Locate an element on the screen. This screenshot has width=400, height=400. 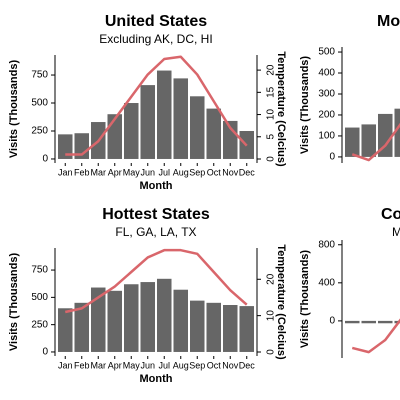
chart-subtitle: Excluding AK, DC, HI is located at coordinates (155, 39).